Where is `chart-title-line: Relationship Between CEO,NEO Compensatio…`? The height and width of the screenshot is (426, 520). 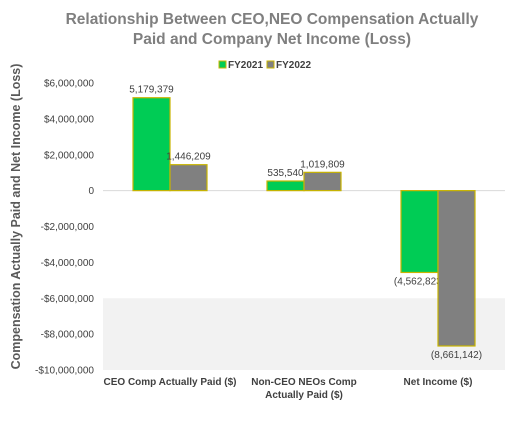
chart-title-line: Relationship Between CEO,NEO Compensatio… is located at coordinates (272, 19).